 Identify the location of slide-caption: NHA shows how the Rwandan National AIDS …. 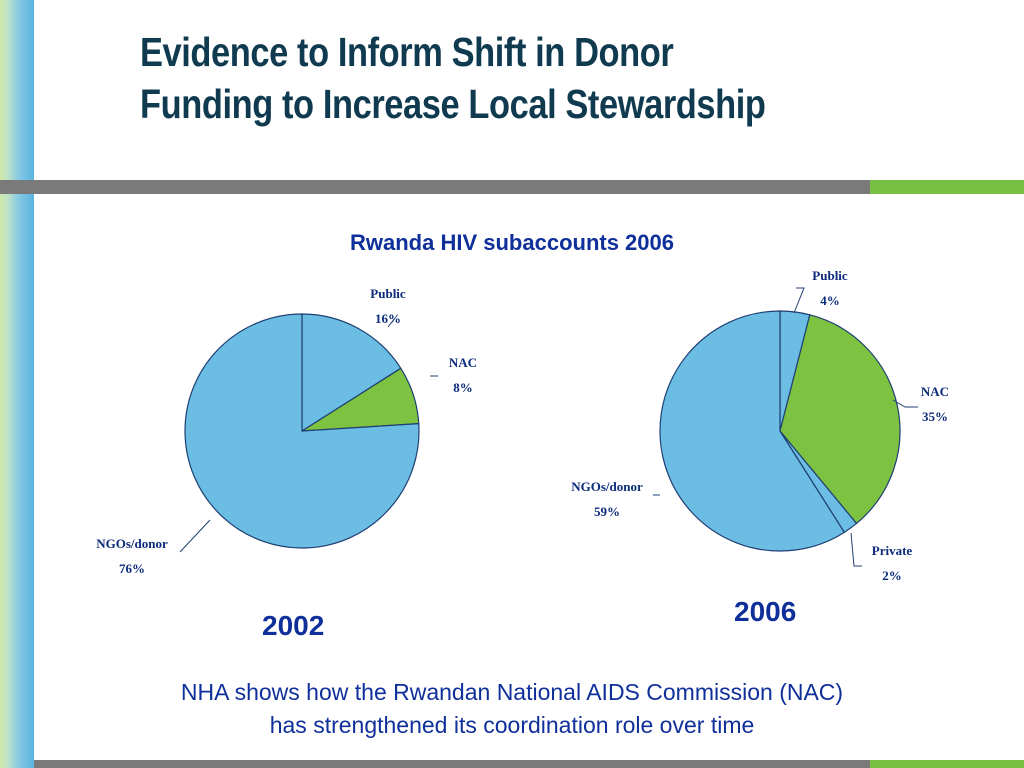
(512, 709).